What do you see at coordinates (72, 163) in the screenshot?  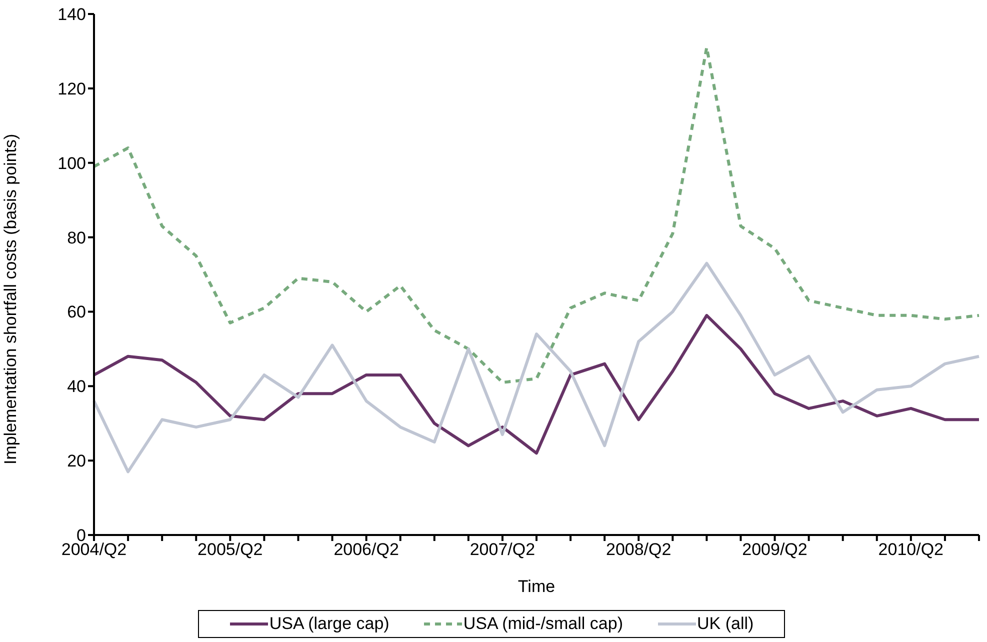 I see `y-tick-label: 100` at bounding box center [72, 163].